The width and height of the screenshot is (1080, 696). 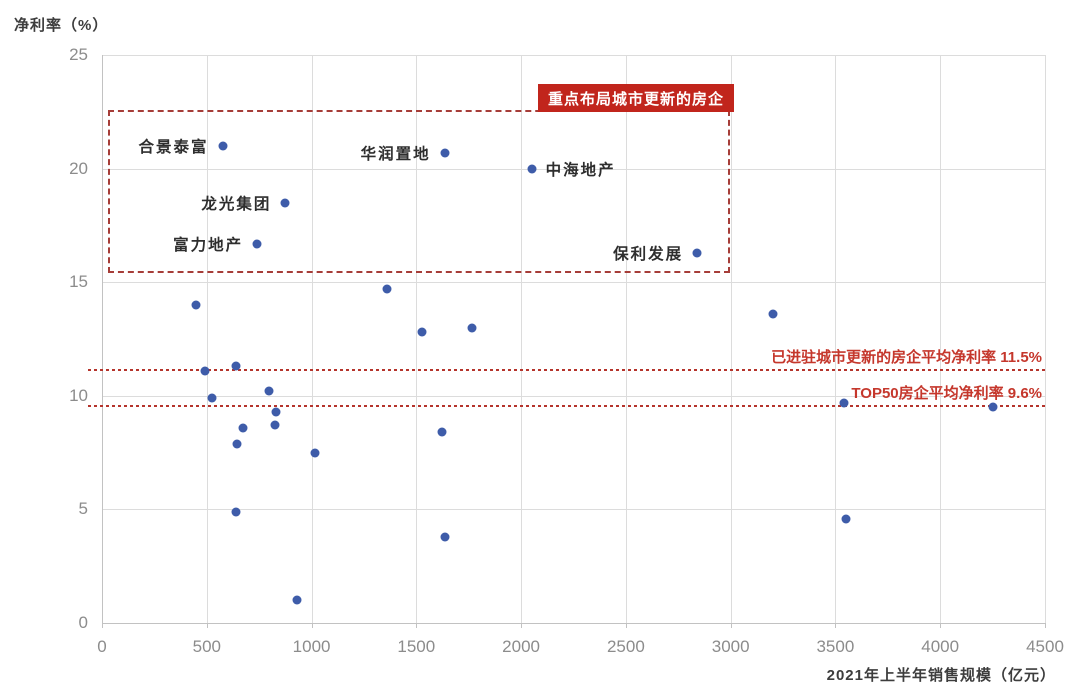 I want to click on x-tick-label: 500, so click(x=206, y=646).